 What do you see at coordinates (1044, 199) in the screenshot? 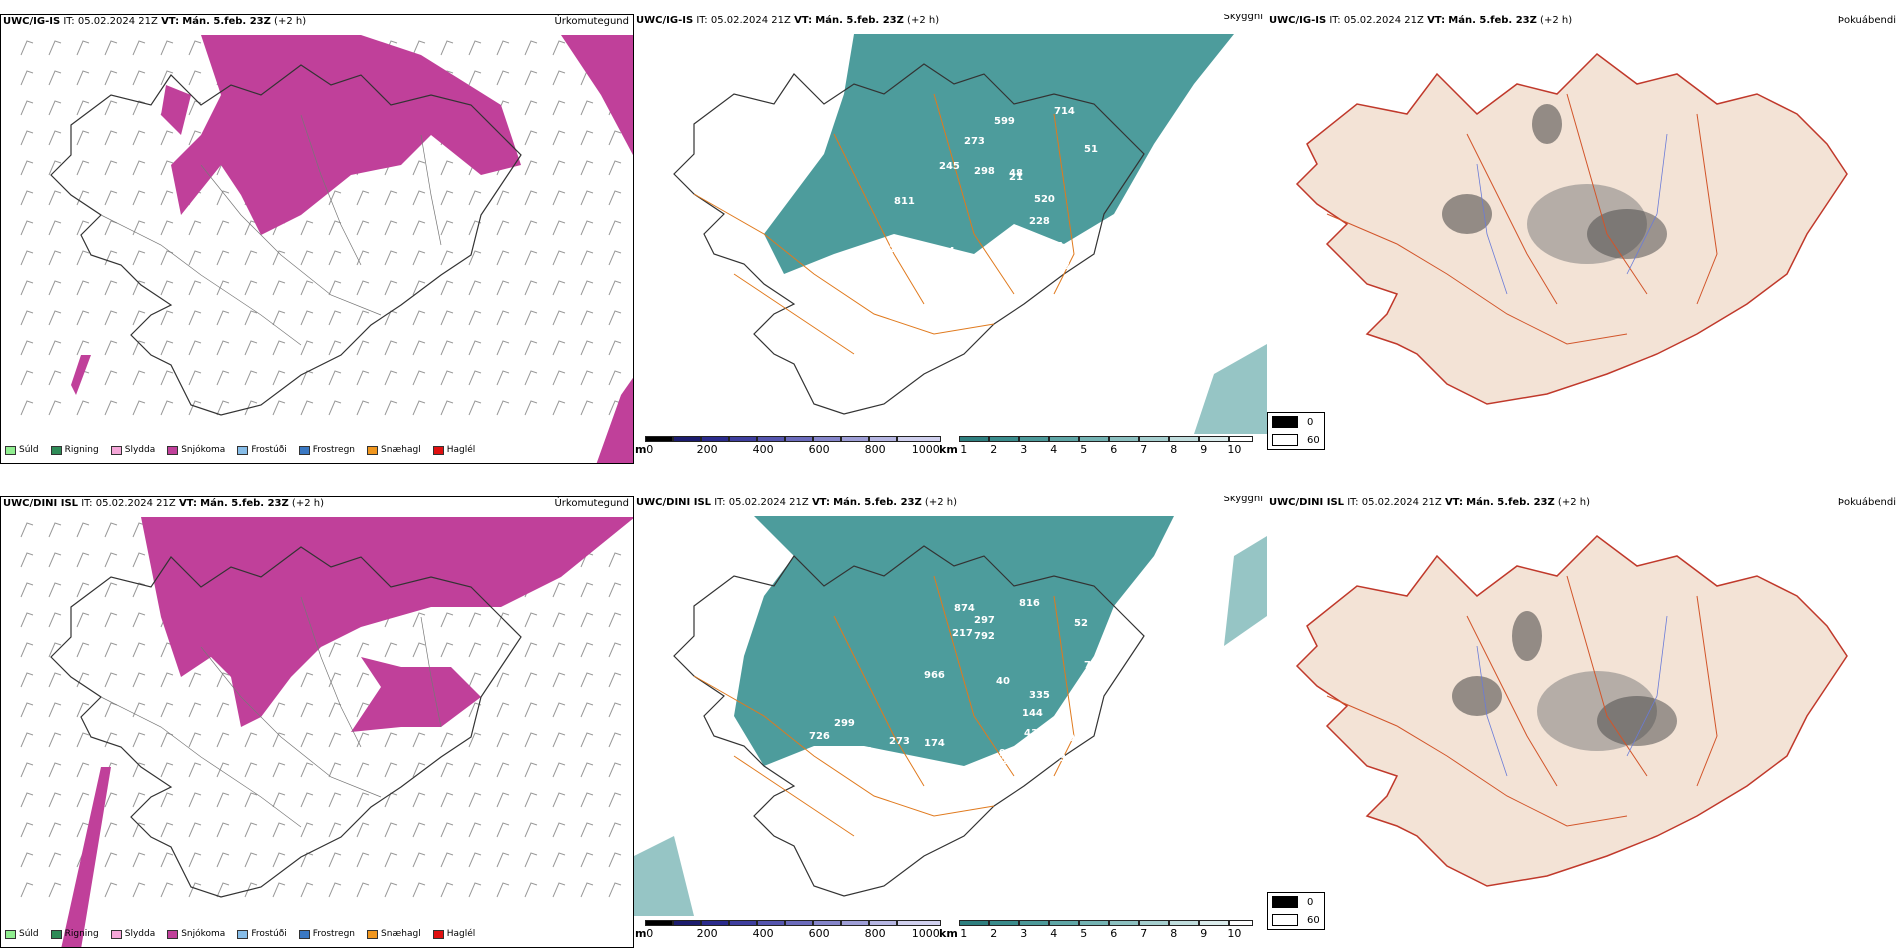
I see `visibility-value-label: 520` at bounding box center [1044, 199].